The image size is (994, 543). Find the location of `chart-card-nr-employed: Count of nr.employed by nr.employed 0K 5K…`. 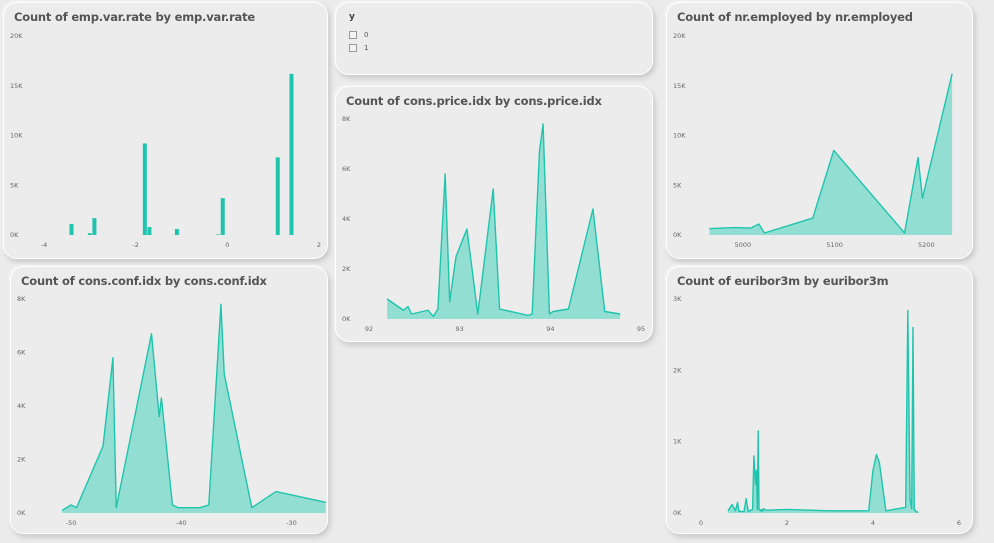

chart-card-nr-employed: Count of nr.employed by nr.employed 0K 5K… is located at coordinates (819, 130).